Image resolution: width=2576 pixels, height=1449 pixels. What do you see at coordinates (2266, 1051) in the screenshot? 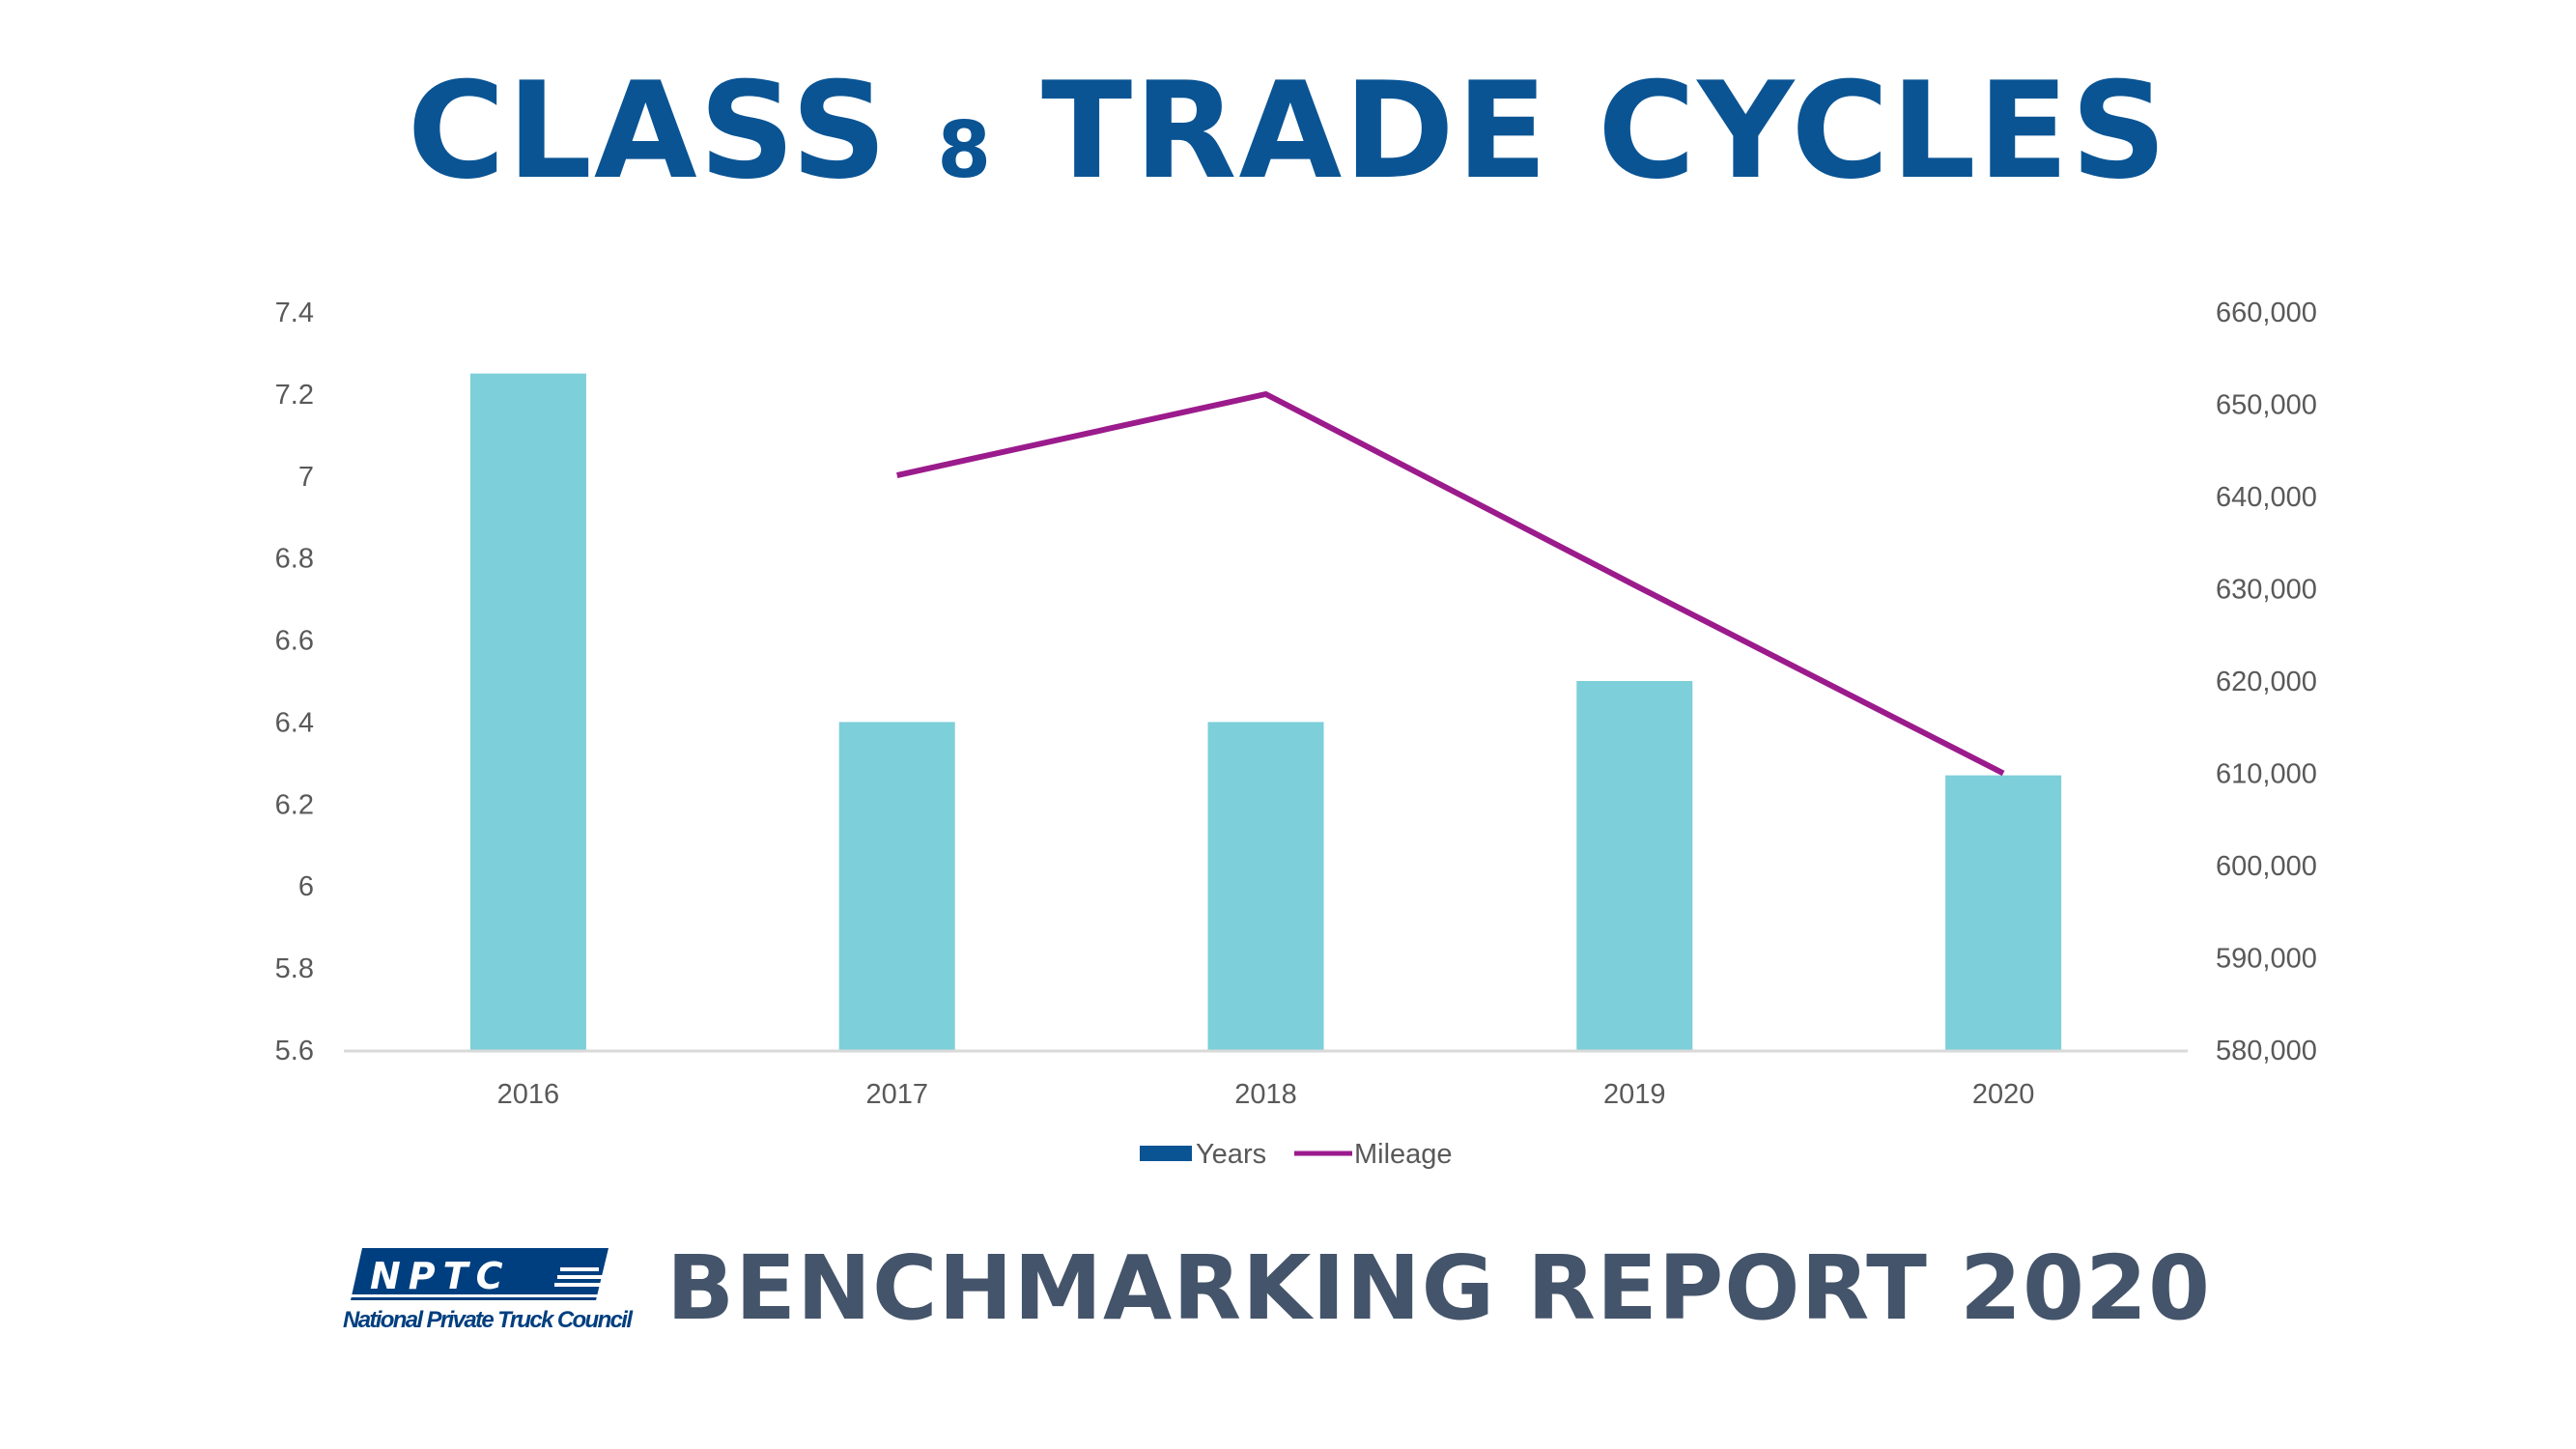
I see `right-axis-tick-label: 580,000` at bounding box center [2266, 1051].